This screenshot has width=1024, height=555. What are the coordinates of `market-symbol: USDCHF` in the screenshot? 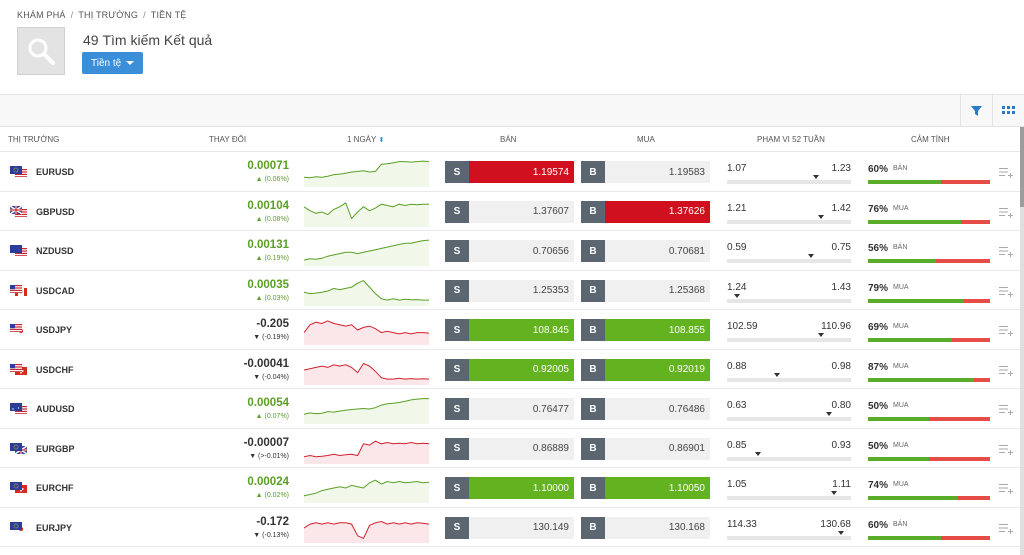 It's located at (55, 369).